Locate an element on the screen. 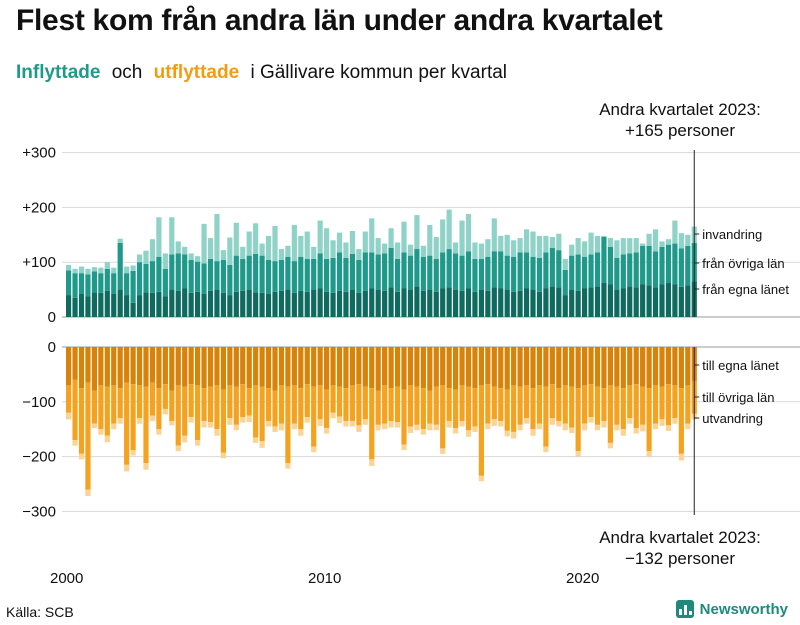 The height and width of the screenshot is (625, 800). subtitle-inflyttade: Inflyttade is located at coordinates (58, 72).